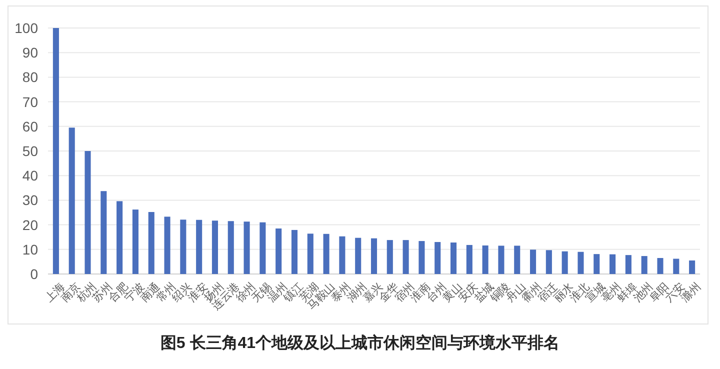  What do you see at coordinates (360, 342) in the screenshot?
I see `text: 图5 长三角41个地级及以上城市休闲空间与环境水平排名` at bounding box center [360, 342].